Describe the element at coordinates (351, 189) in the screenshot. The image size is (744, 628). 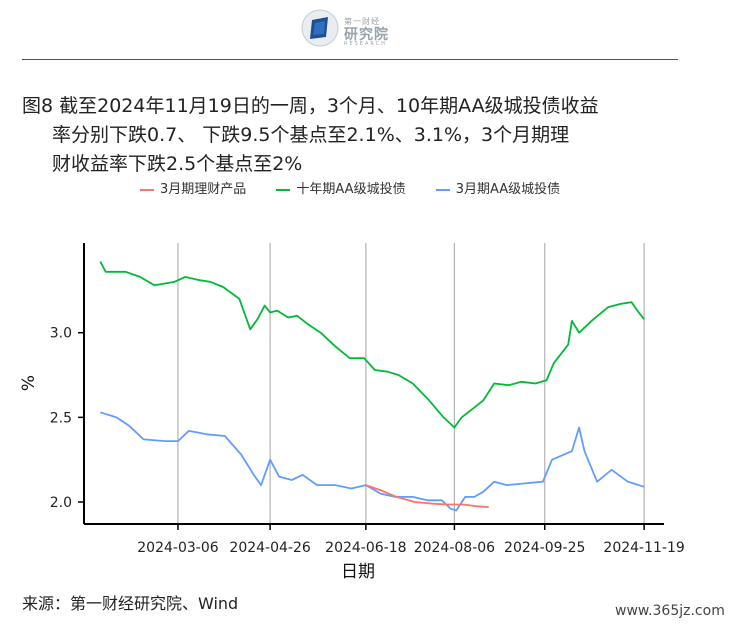
I see `legend-label-10y: 十年期AA级城投债` at that location.